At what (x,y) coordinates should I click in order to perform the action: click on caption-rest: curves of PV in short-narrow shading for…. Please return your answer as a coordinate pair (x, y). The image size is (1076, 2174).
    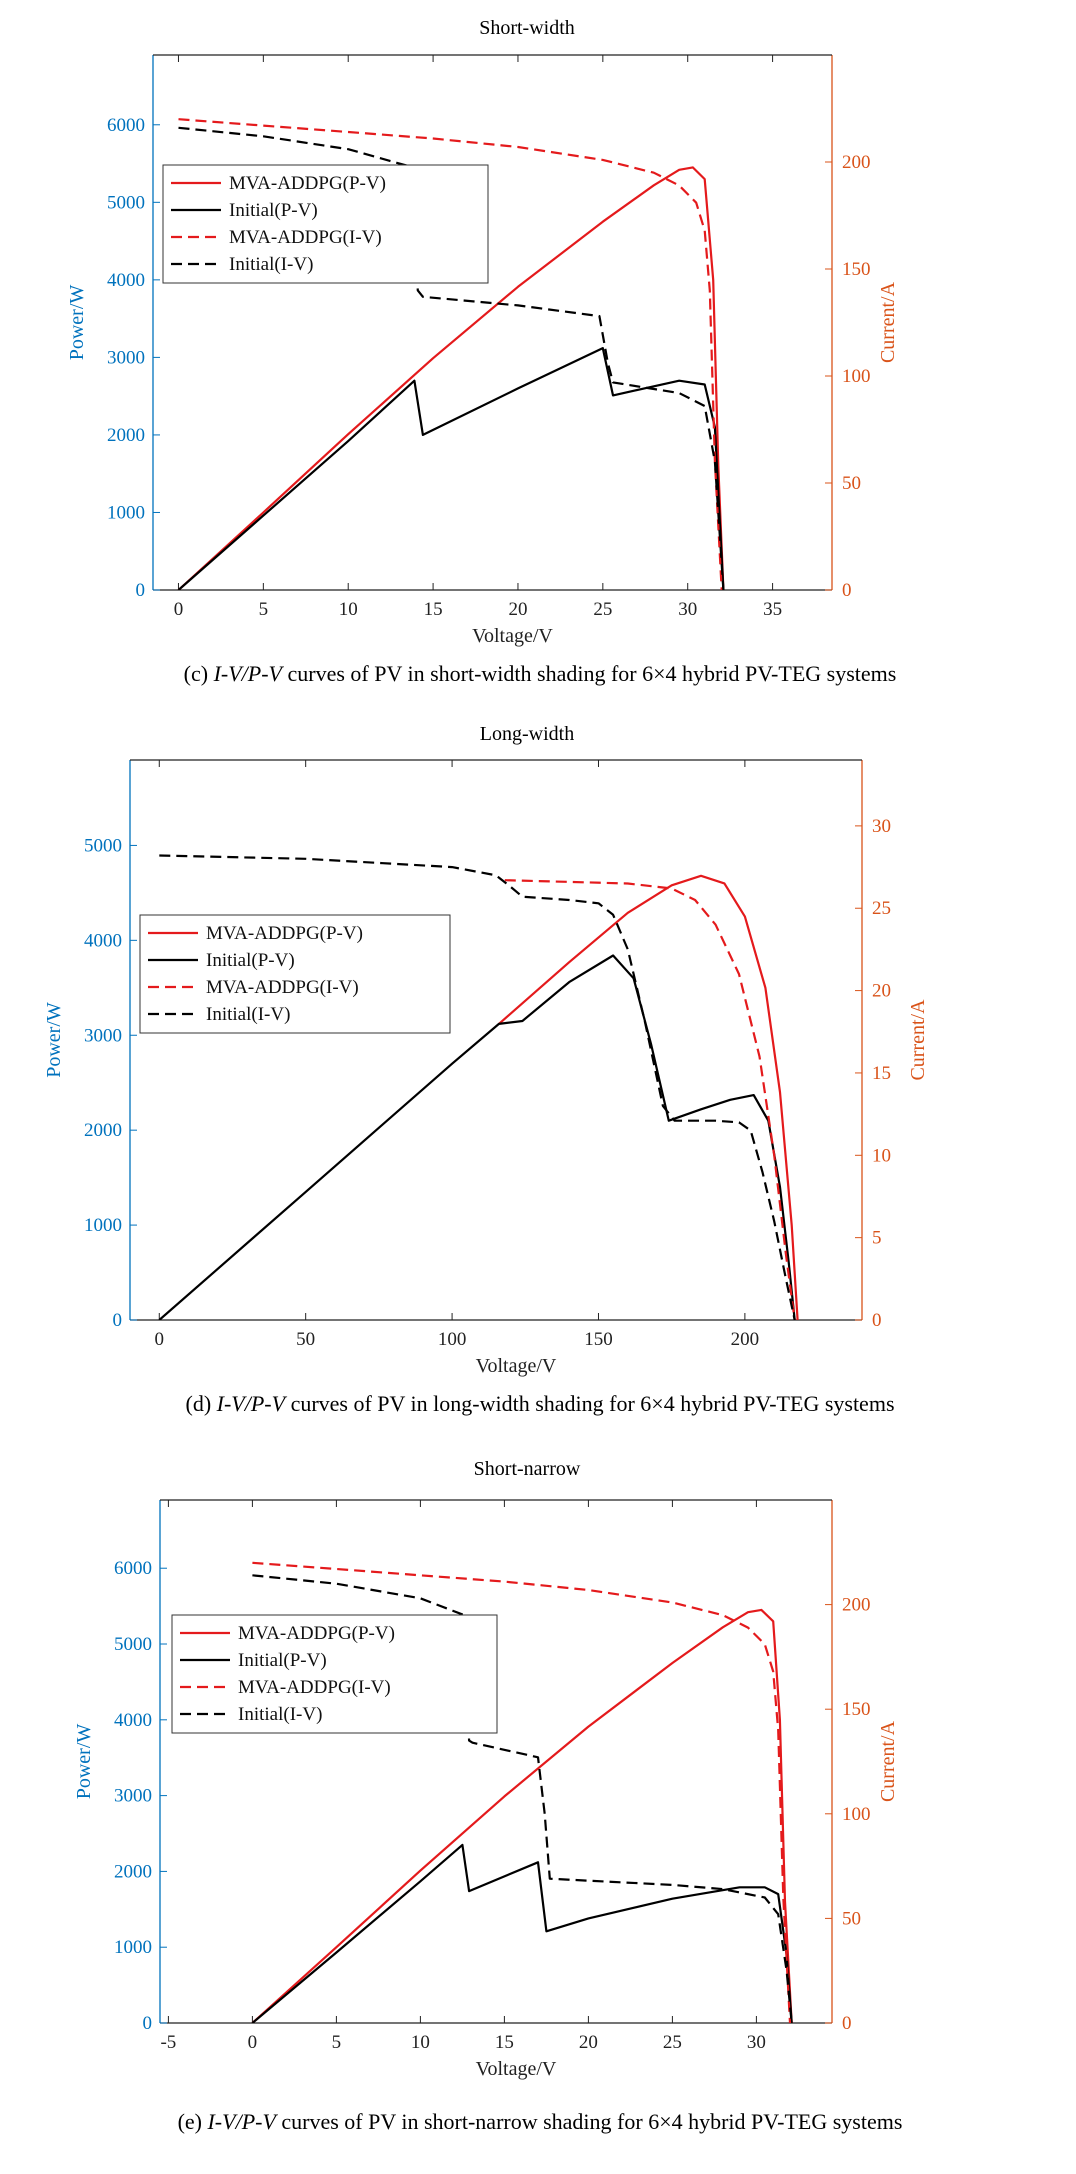
    Looking at the image, I should click on (589, 2121).